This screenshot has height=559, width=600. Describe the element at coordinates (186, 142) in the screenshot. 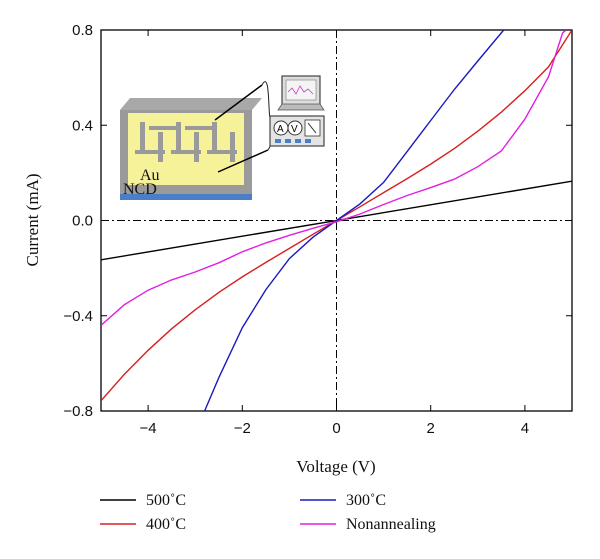

I see `interdigitated-gaps` at that location.